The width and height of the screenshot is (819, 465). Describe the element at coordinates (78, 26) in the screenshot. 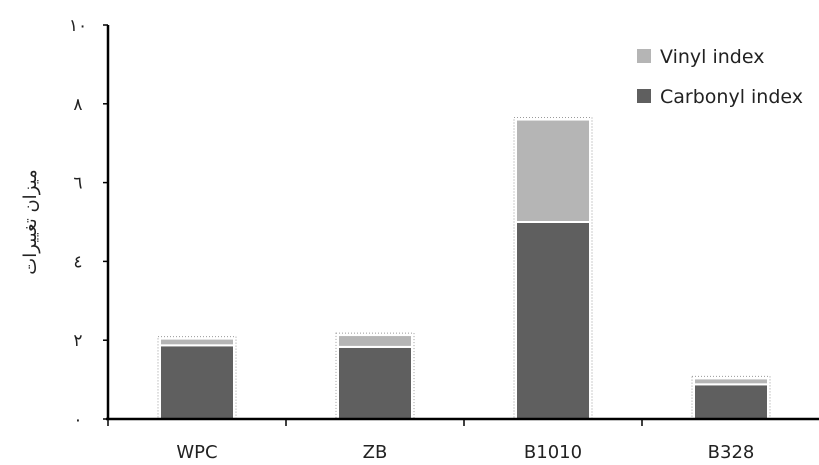

I see `y-tick-label: ۱۰` at that location.